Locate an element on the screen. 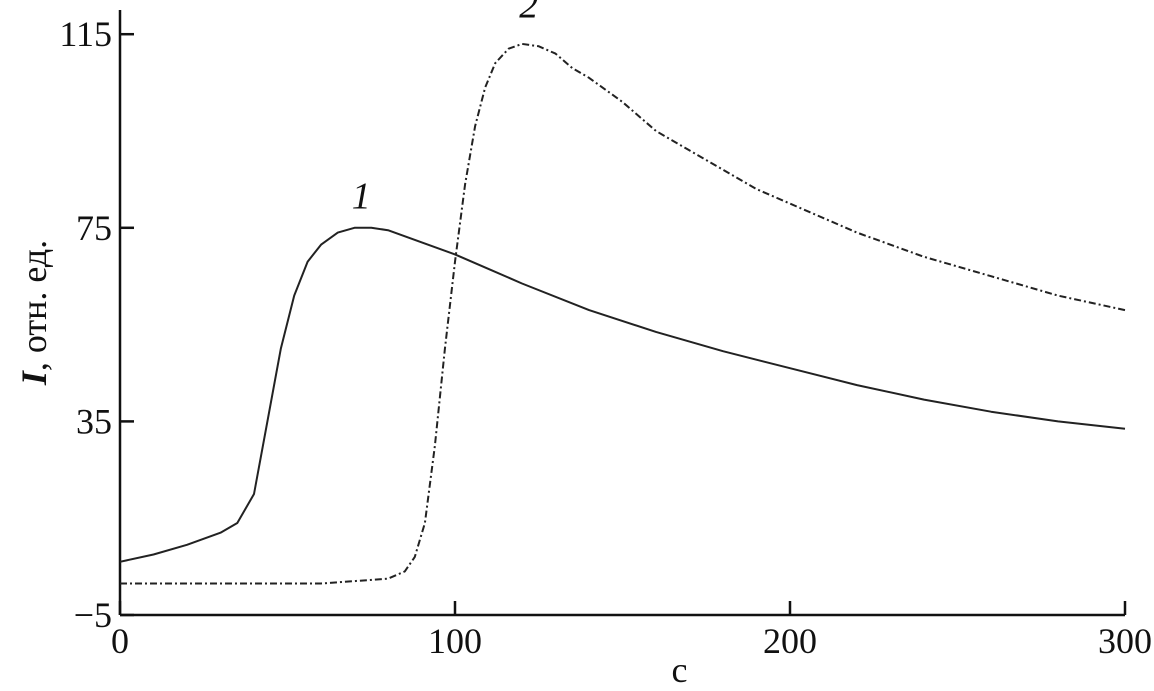 The height and width of the screenshot is (691, 1154). series-label-2: 2 is located at coordinates (528, 13).